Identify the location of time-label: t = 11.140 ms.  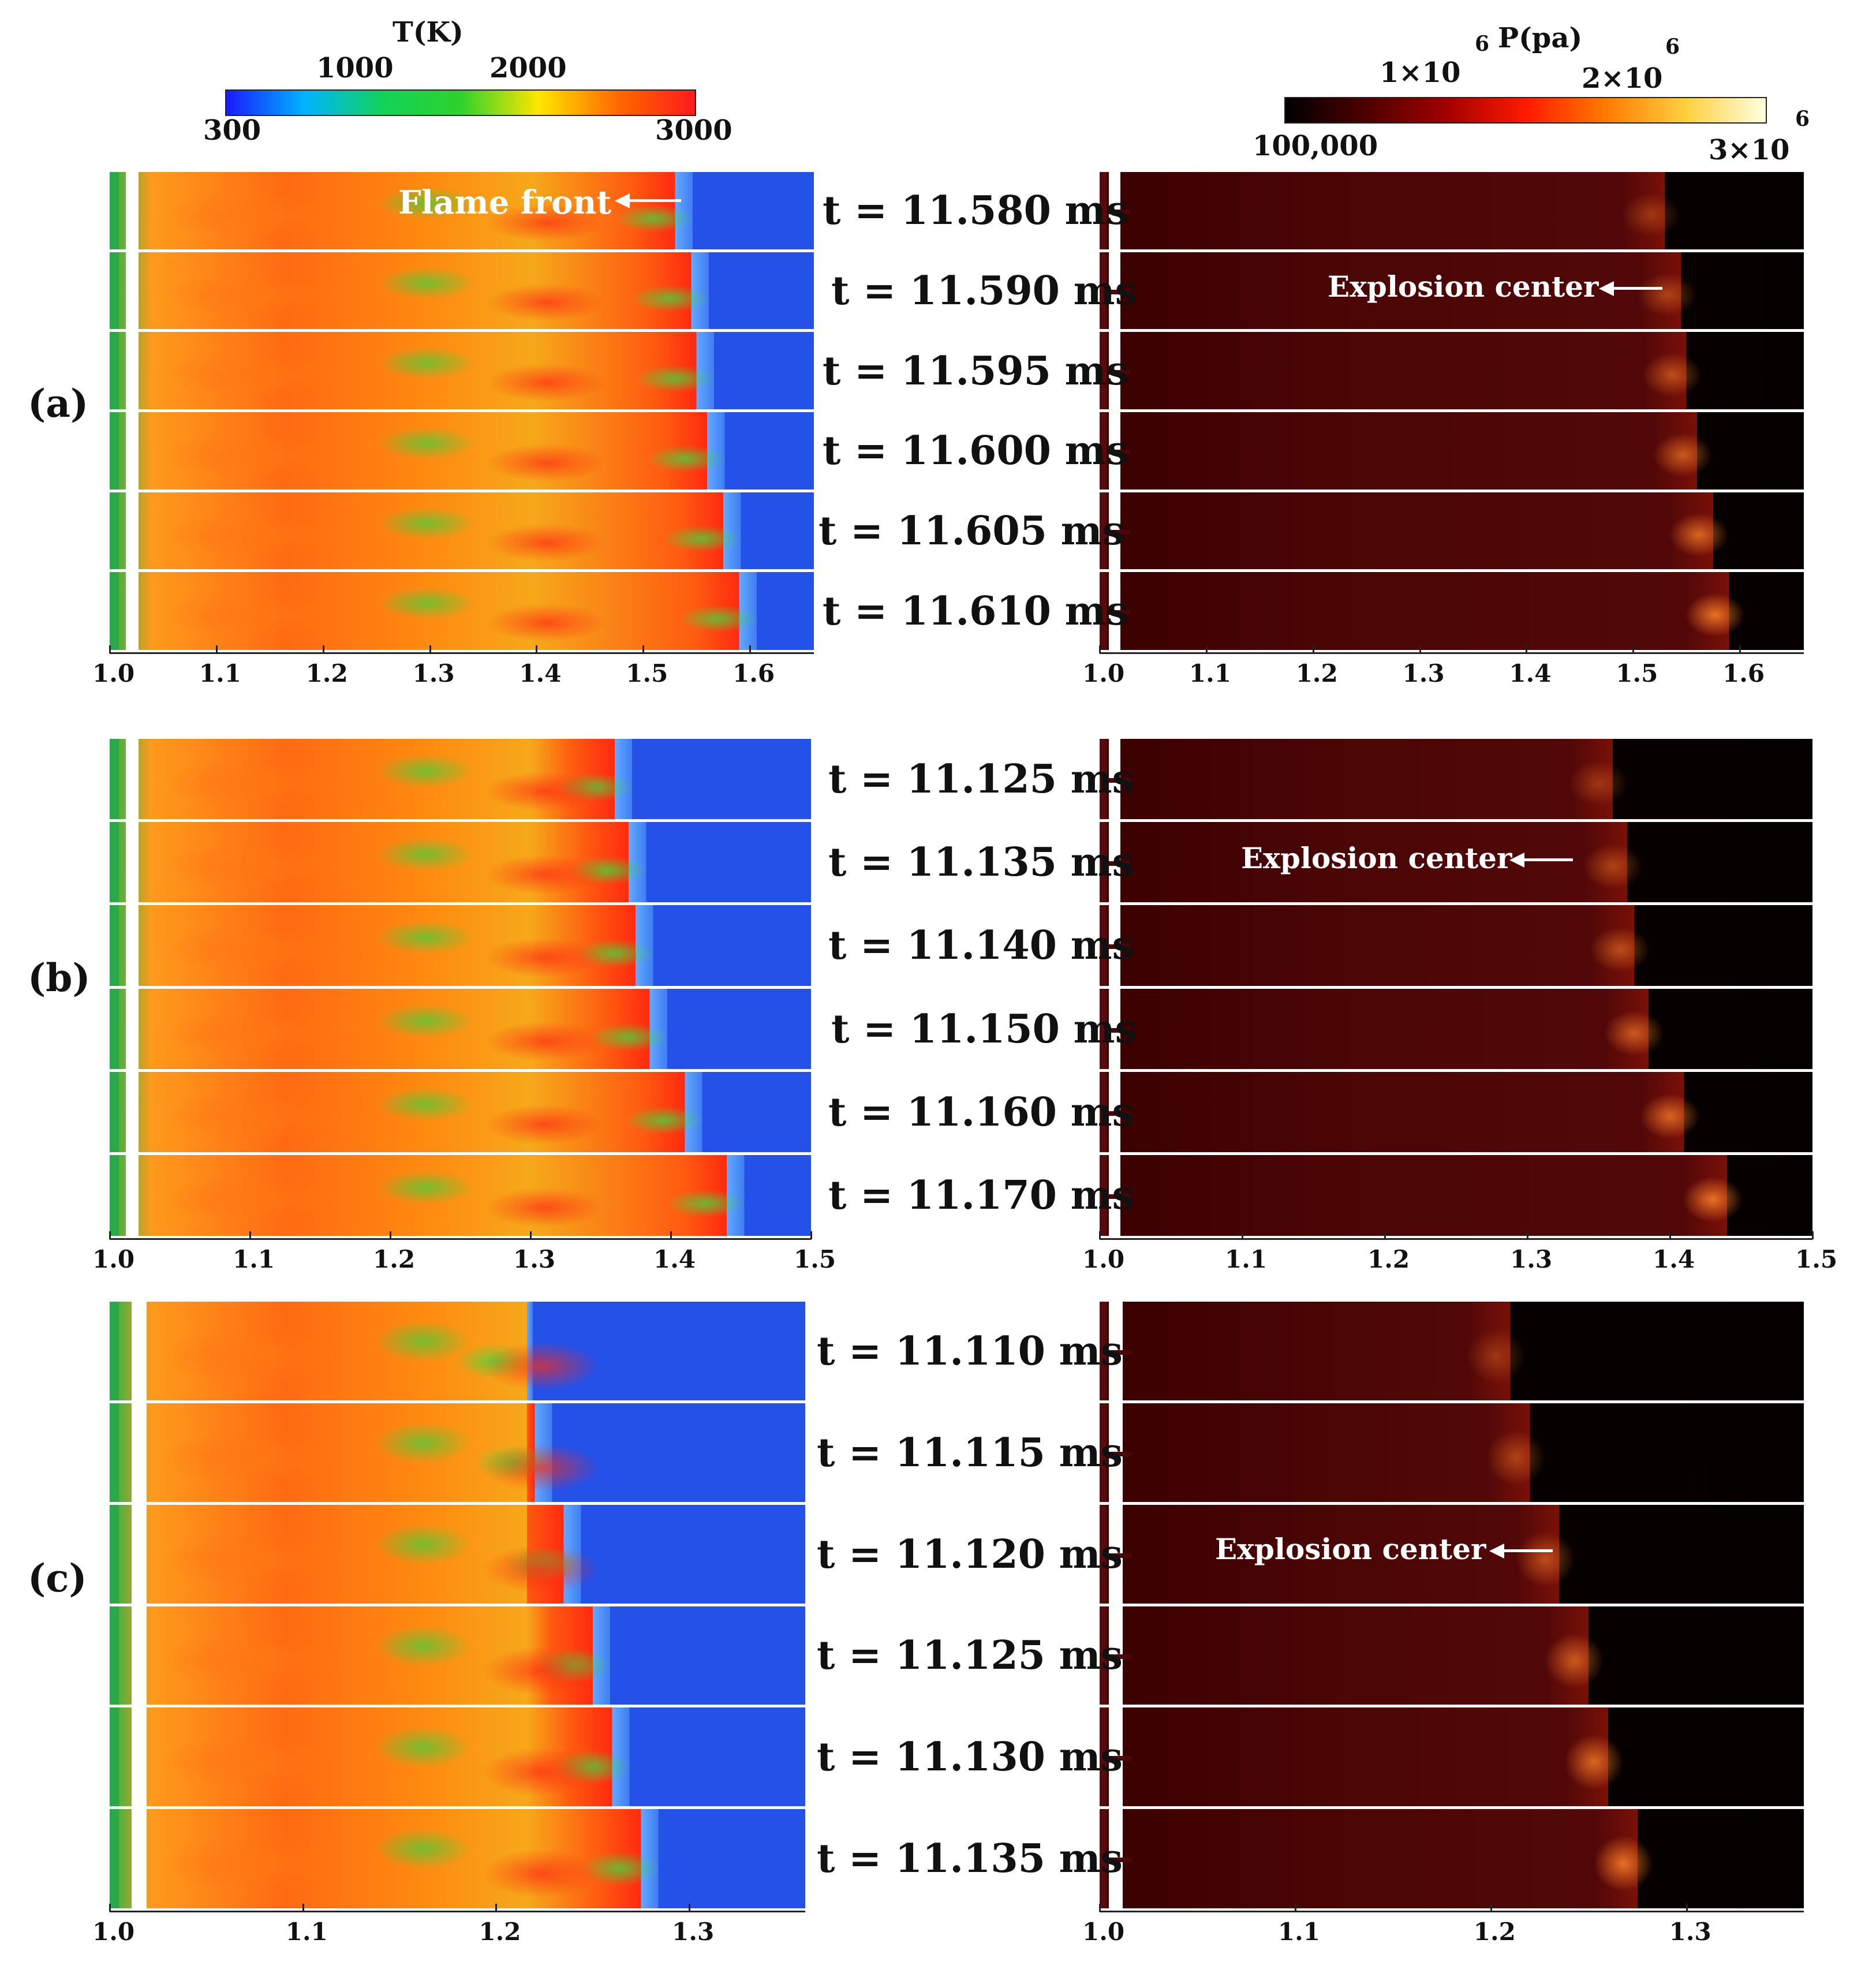
(981, 945).